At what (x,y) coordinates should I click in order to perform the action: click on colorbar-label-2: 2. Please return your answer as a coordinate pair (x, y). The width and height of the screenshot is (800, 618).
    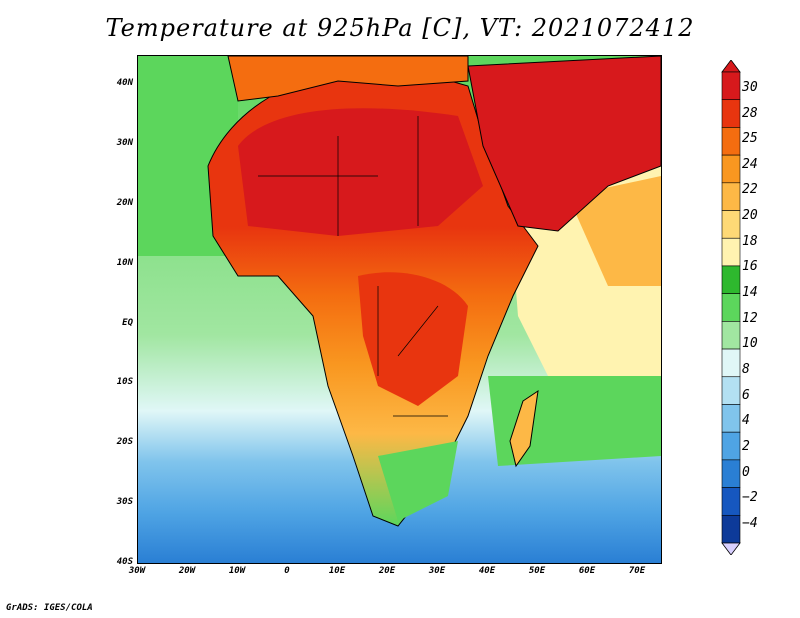
    Looking at the image, I should click on (746, 446).